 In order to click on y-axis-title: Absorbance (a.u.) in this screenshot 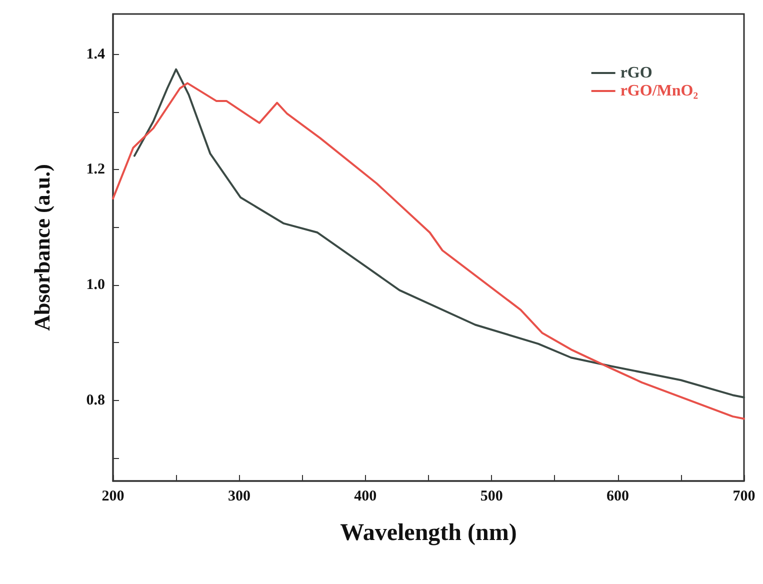, I will do `click(42, 247)`.